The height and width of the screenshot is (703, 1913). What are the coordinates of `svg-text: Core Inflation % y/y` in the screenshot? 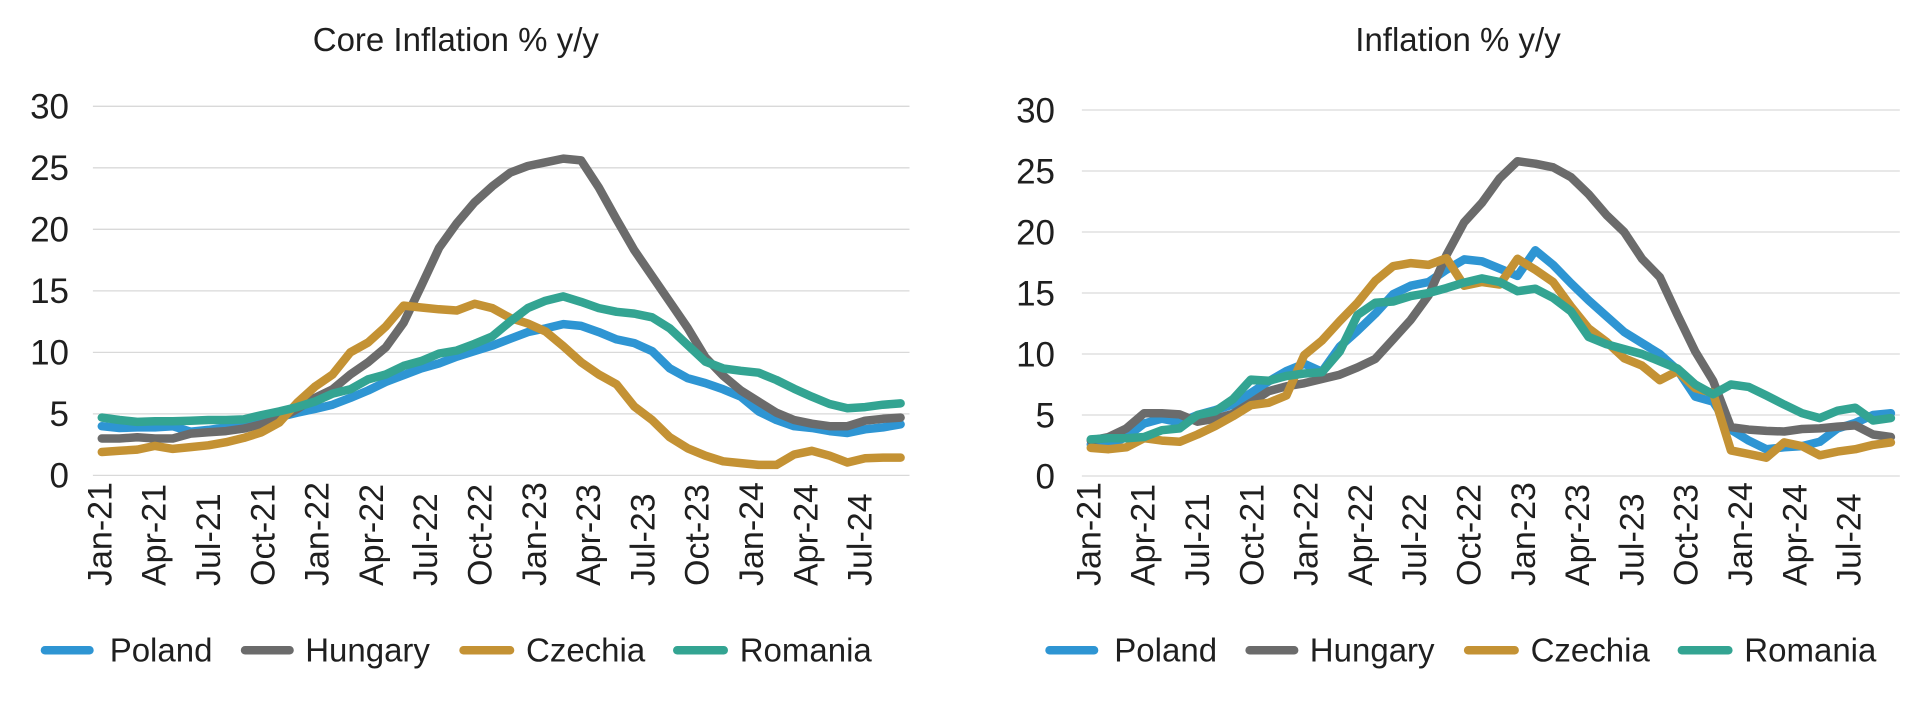 It's located at (456, 39).